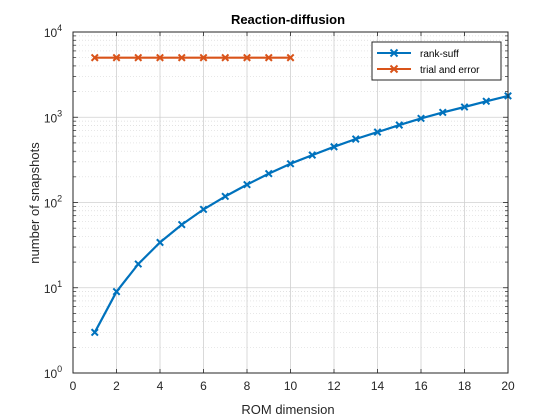 The image size is (560, 420). I want to click on legend-label-rank-suff: rank-suff, so click(439, 54).